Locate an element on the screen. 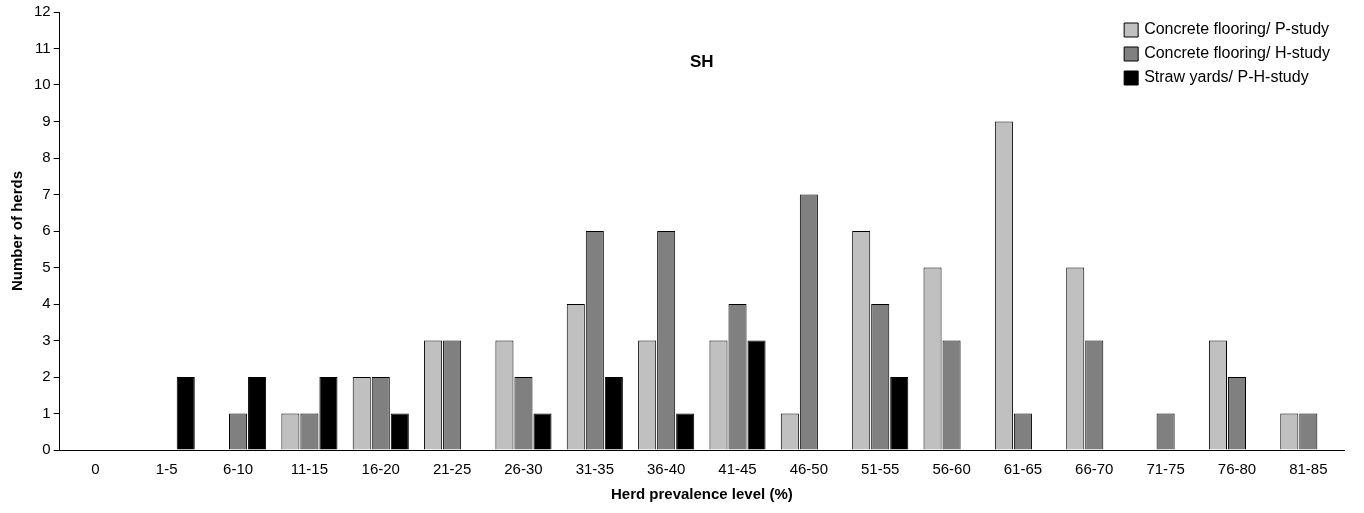 This screenshot has height=513, width=1364. x-tick-label: 21-25 is located at coordinates (452, 469).